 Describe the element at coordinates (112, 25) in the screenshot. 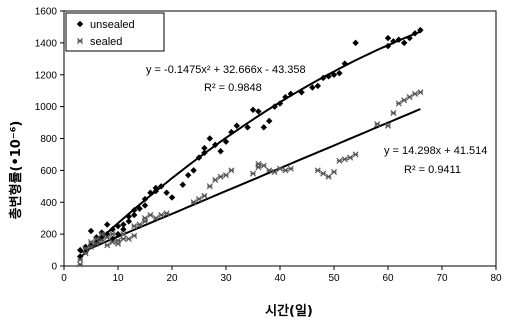

I see `legend-label-unsealed: unsealed` at that location.